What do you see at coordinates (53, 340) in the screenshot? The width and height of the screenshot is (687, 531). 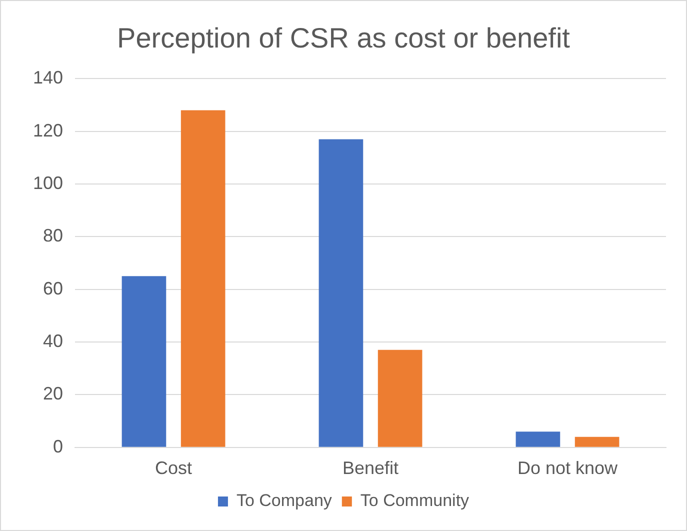 I see `y-tick-label: 40` at bounding box center [53, 340].